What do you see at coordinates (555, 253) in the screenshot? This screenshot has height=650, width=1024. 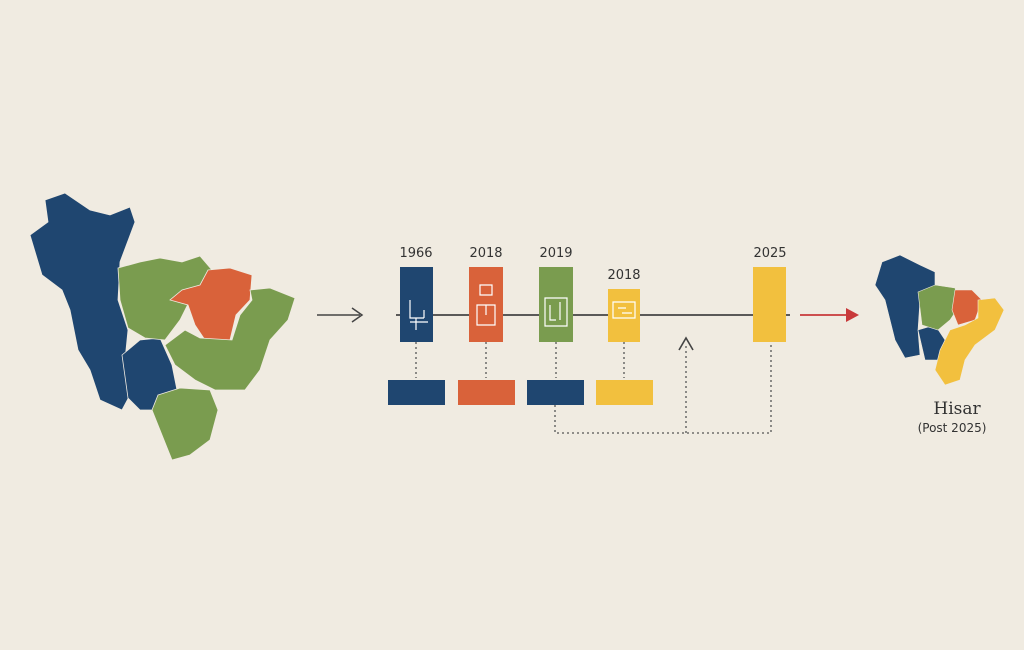 I see `year-label: 2019` at bounding box center [555, 253].